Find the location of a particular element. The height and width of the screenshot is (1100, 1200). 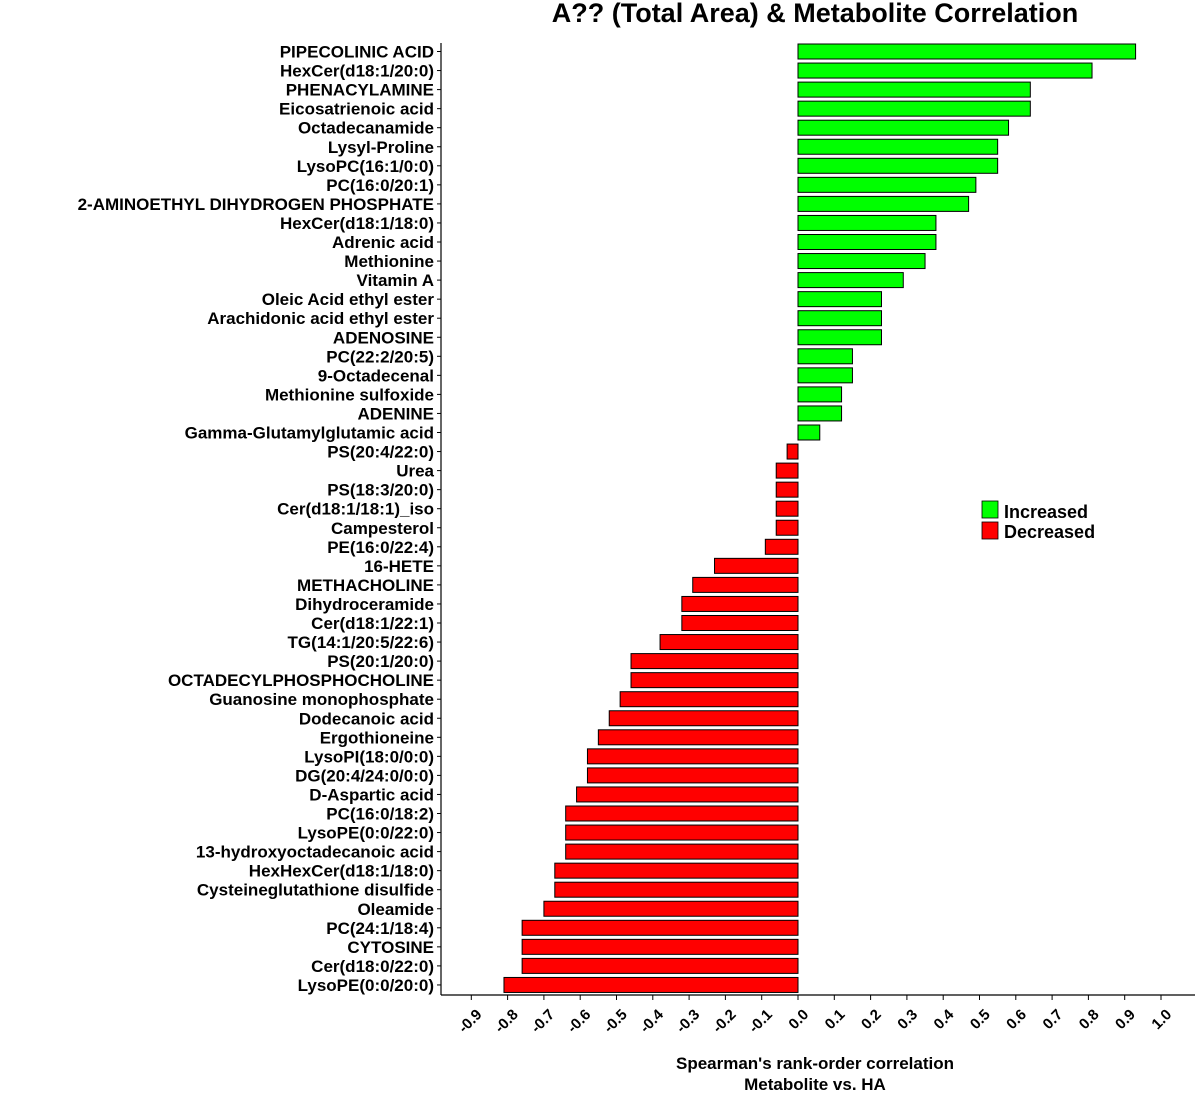

category-label-7: PC(16:0/20:1) is located at coordinates (380, 185).